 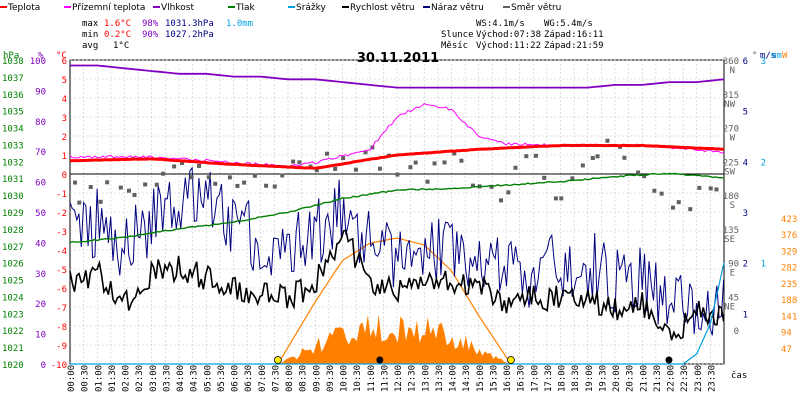 I want to click on dir-tick: 315, so click(x=731, y=96).